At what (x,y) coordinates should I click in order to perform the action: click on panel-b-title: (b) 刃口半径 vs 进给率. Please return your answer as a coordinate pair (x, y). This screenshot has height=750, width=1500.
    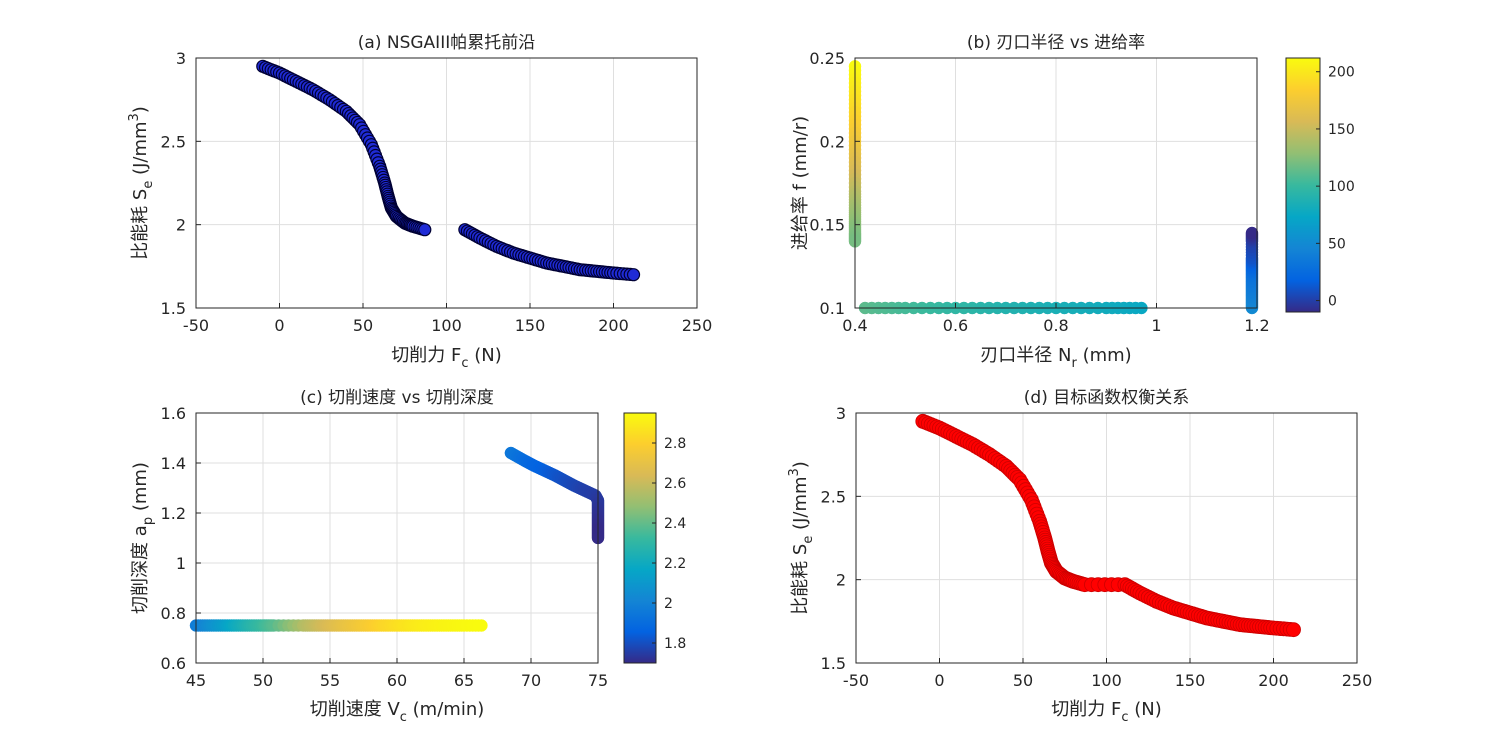
    Looking at the image, I should click on (1056, 43).